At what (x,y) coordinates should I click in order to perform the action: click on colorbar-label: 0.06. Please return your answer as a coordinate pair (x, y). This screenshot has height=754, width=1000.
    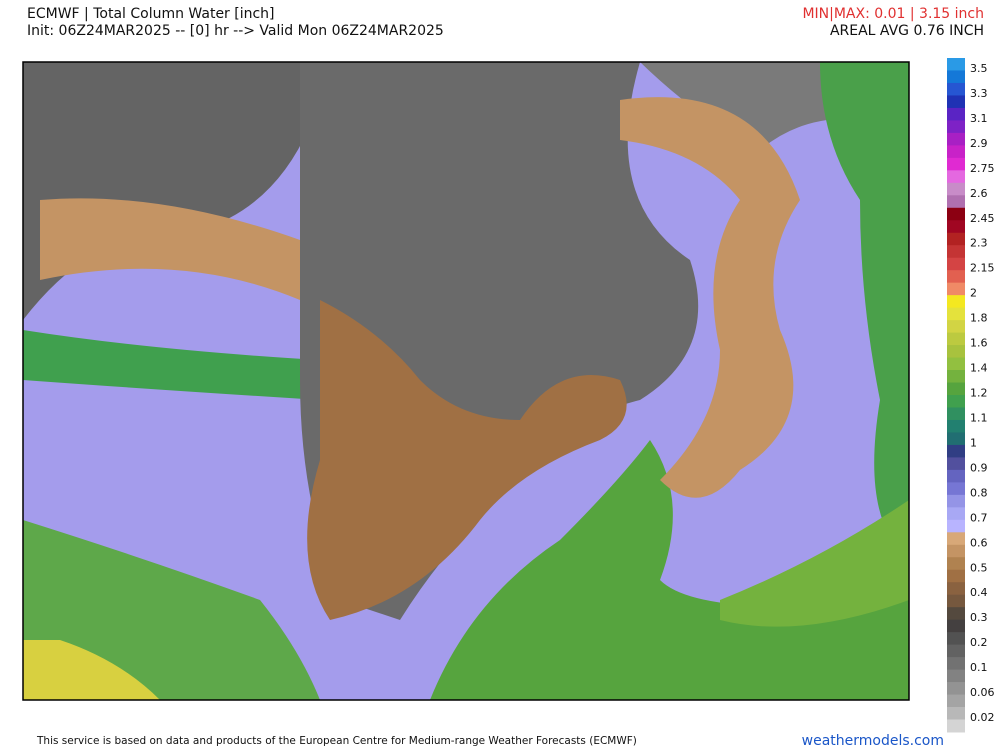
    Looking at the image, I should click on (982, 692).